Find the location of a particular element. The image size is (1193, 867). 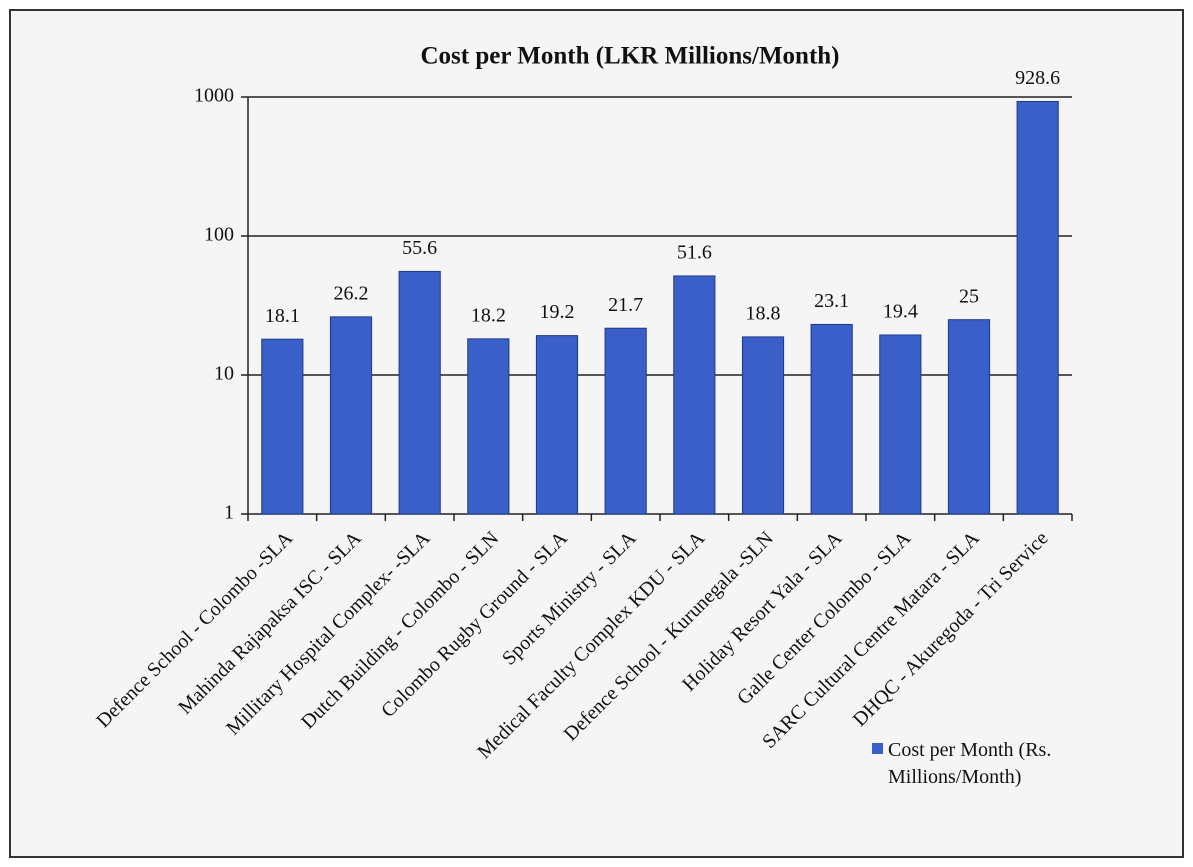

data-label: 19.4 is located at coordinates (900, 312).